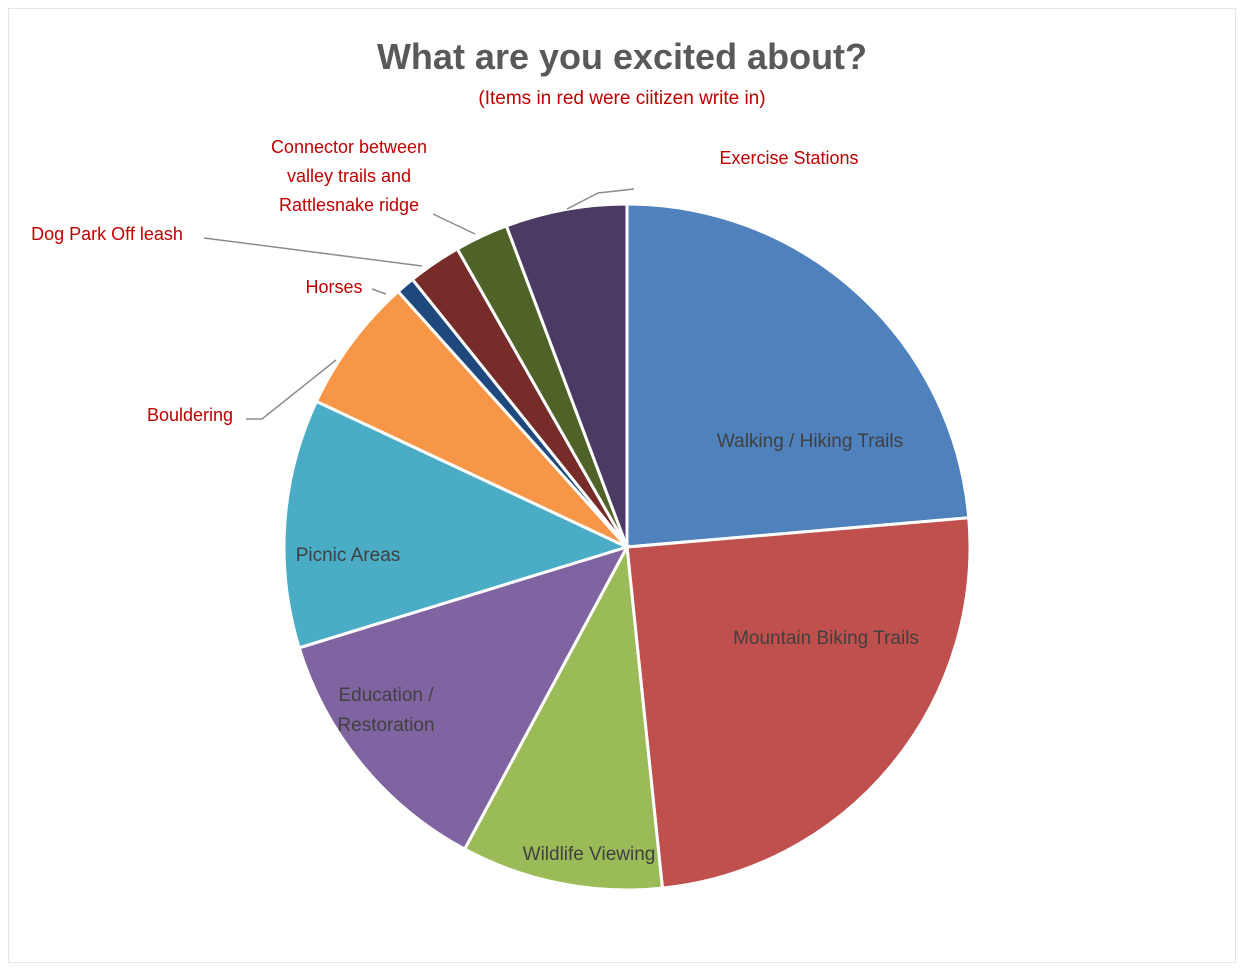  What do you see at coordinates (826, 638) in the screenshot?
I see `slice-label-mountain-biking-trails: Mountain Biking Trails` at bounding box center [826, 638].